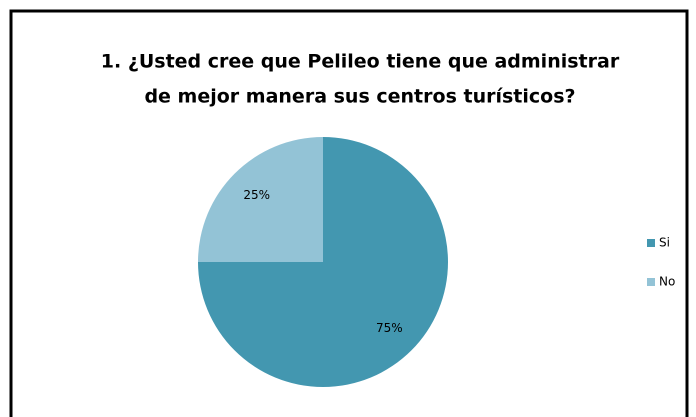 The image size is (696, 417). What do you see at coordinates (389, 328) in the screenshot?
I see `data-label: 75%` at bounding box center [389, 328].